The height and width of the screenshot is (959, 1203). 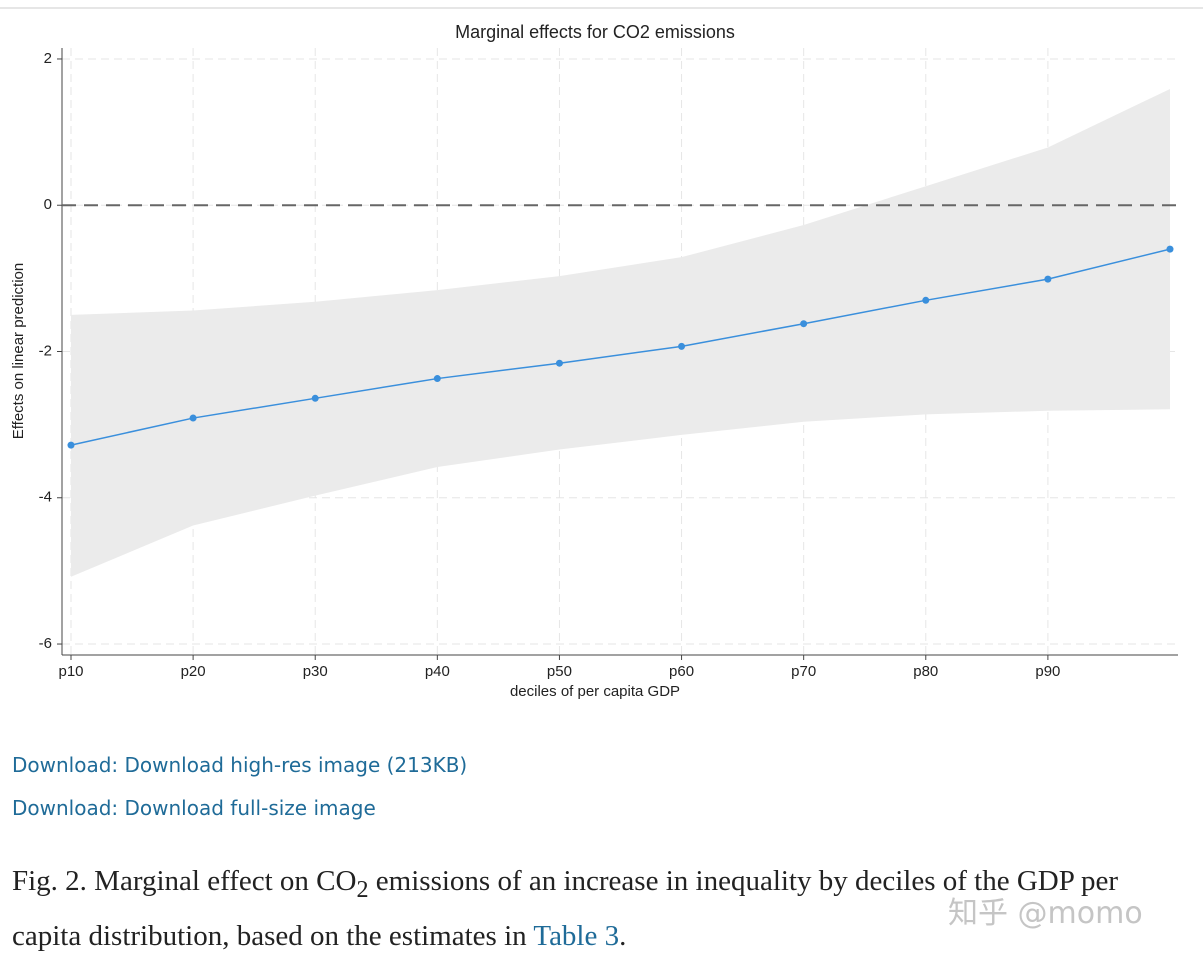 I want to click on x-tick-label: p30, so click(x=315, y=671).